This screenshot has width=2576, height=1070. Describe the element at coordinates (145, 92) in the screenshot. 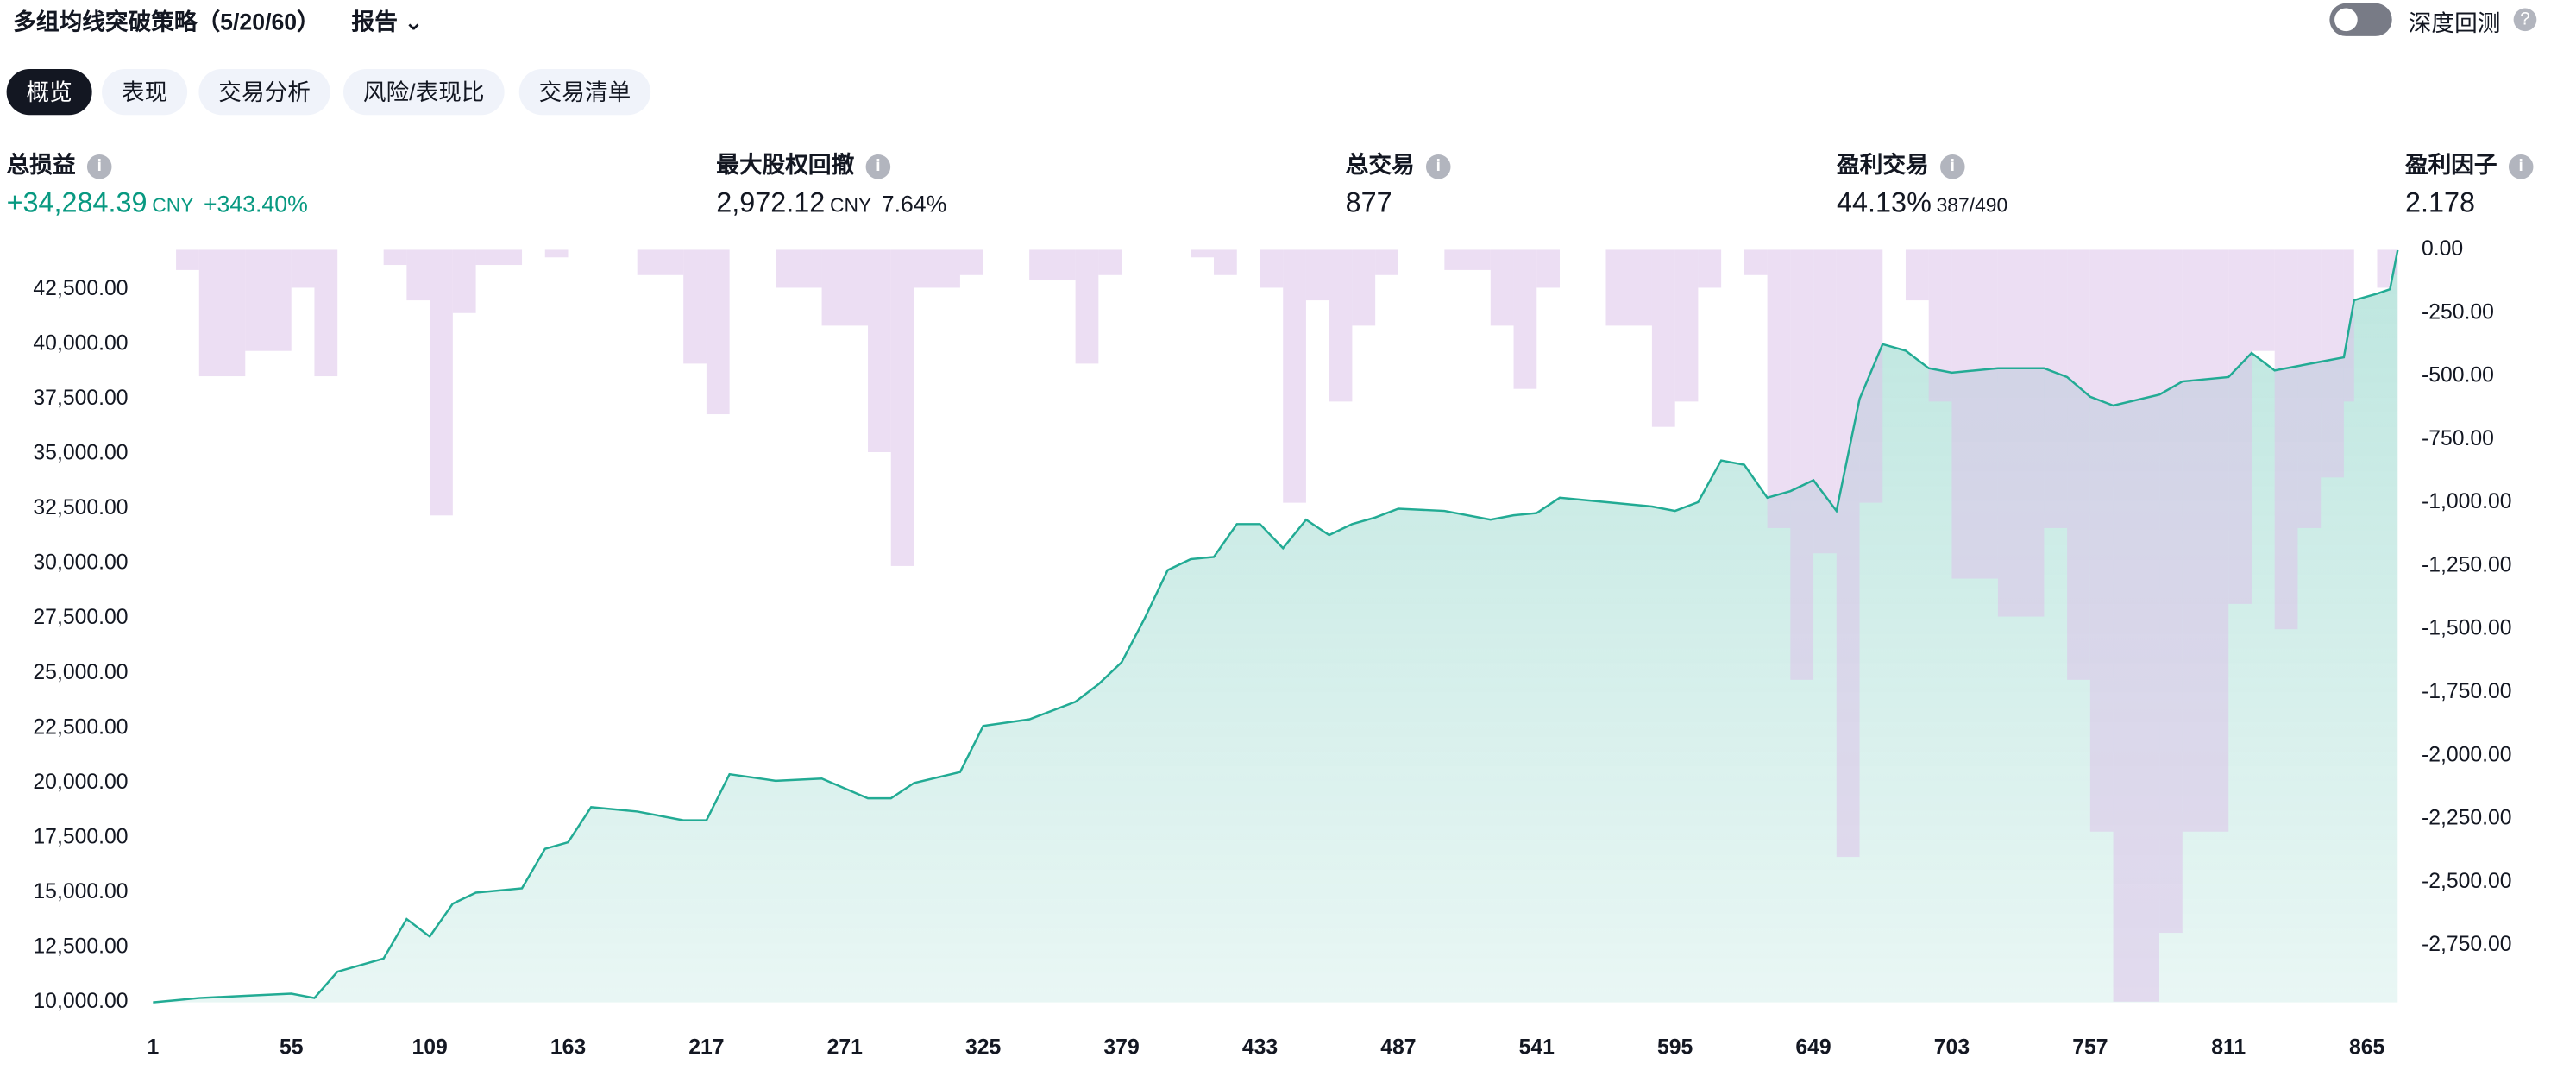

I see `tab: 表现` at that location.